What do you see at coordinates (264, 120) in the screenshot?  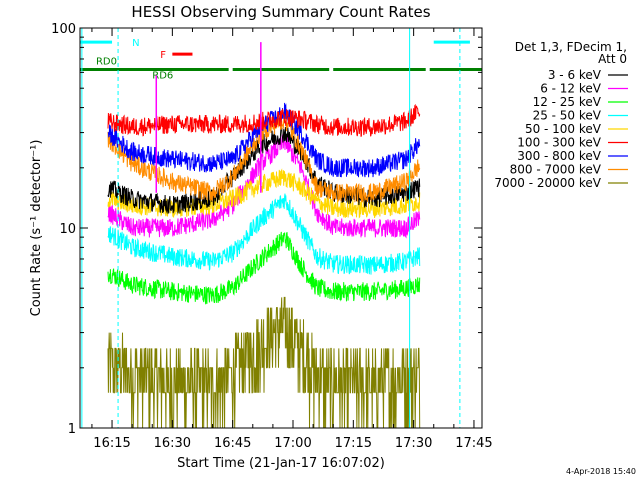 I see `series-line-100to300keV` at bounding box center [264, 120].